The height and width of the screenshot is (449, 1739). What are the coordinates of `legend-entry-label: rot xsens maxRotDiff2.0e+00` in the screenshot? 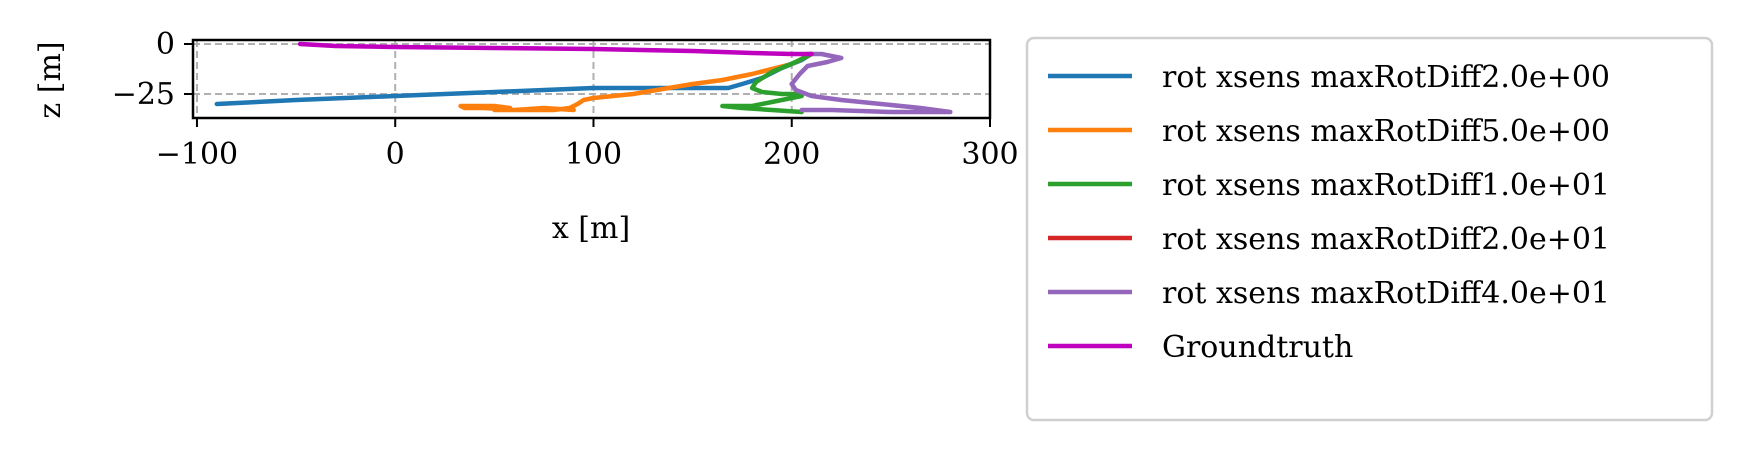 It's located at (1386, 77).